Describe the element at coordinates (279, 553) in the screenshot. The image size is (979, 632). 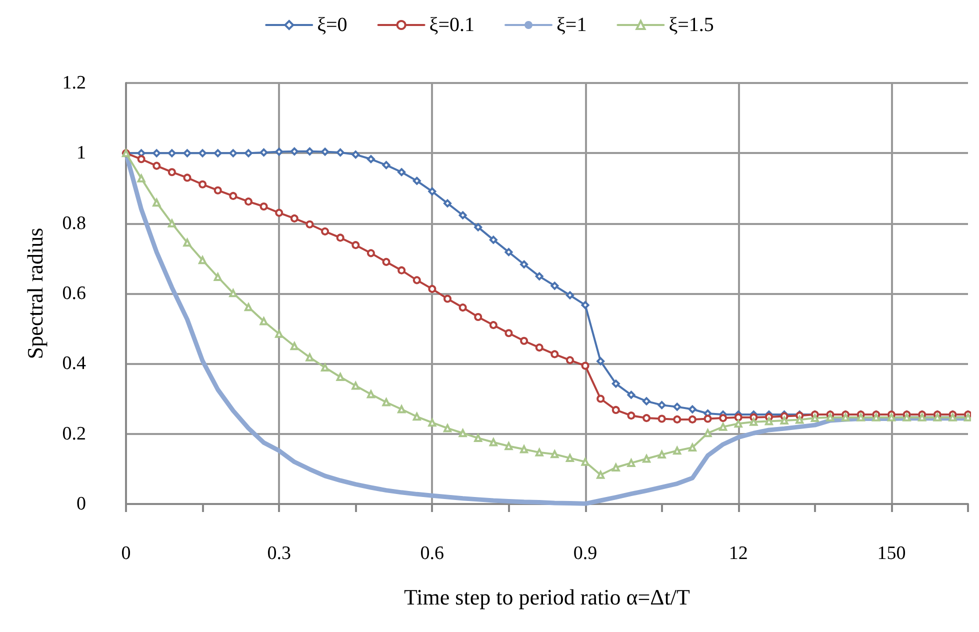
I see `x-tick-label: 0.3` at that location.